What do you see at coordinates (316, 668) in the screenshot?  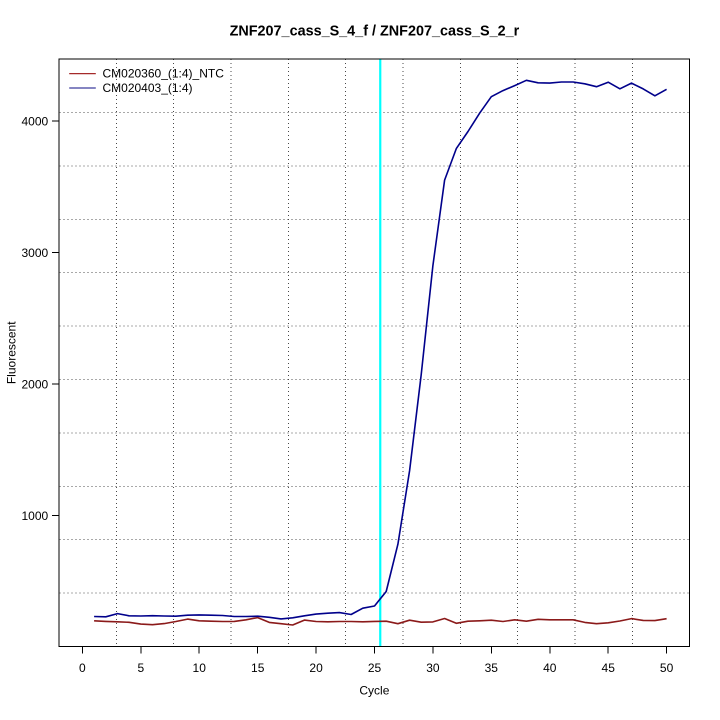 I see `svg-text: 20` at bounding box center [316, 668].